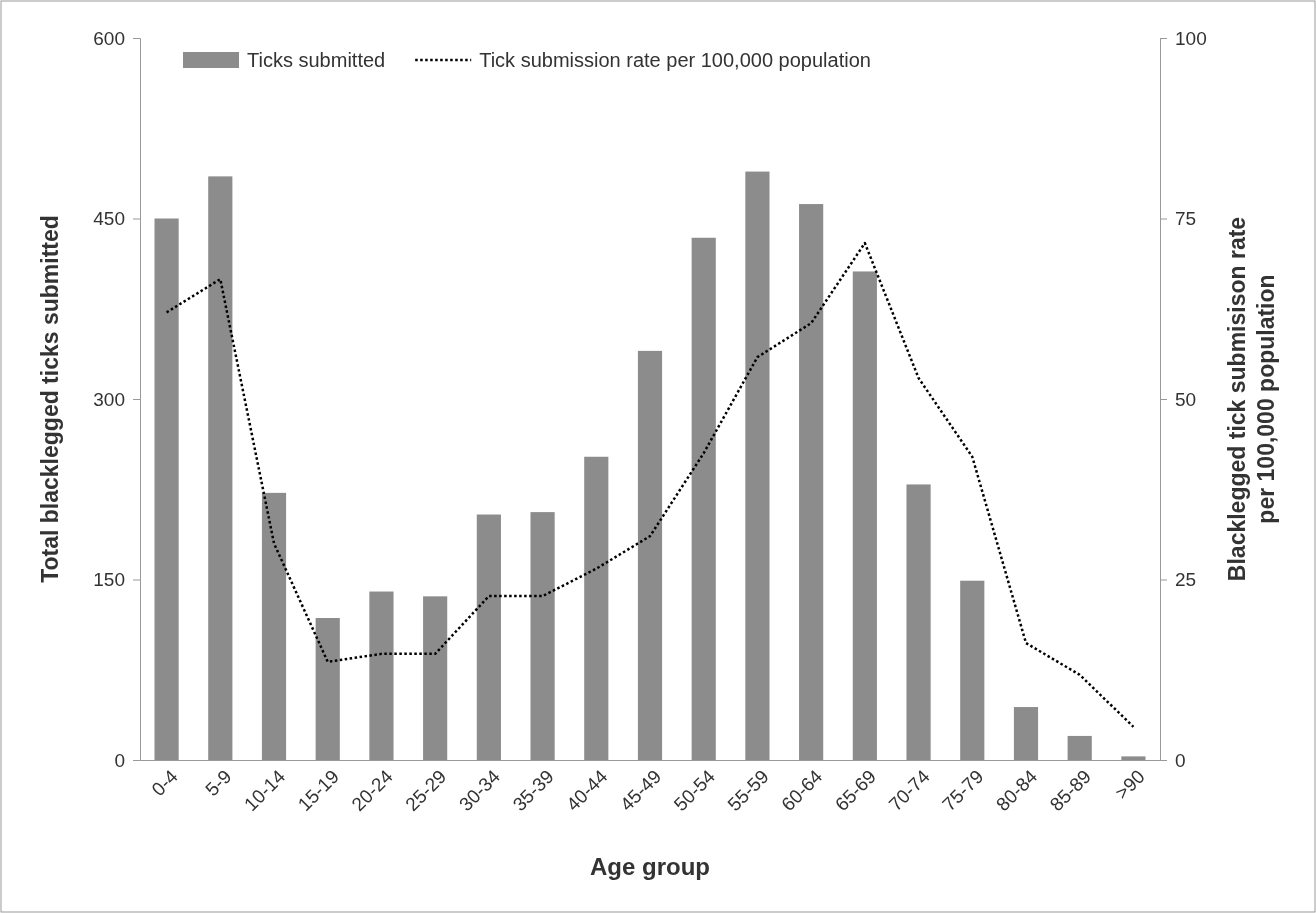 This screenshot has height=913, width=1316. What do you see at coordinates (50, 399) in the screenshot?
I see `y-axis-title: Total blacklegged ticks submitted` at bounding box center [50, 399].